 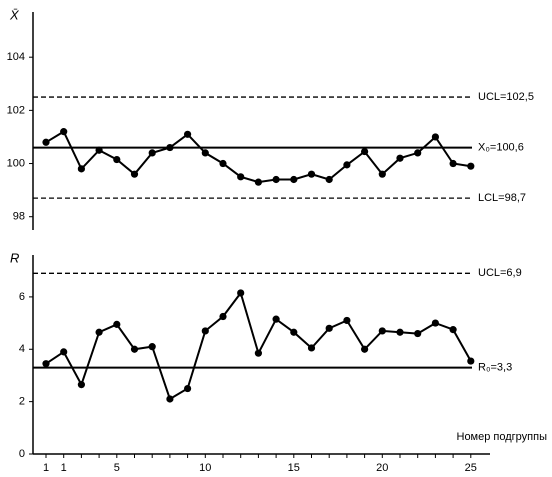 I want to click on y-tick-label: 2, so click(x=22, y=402).